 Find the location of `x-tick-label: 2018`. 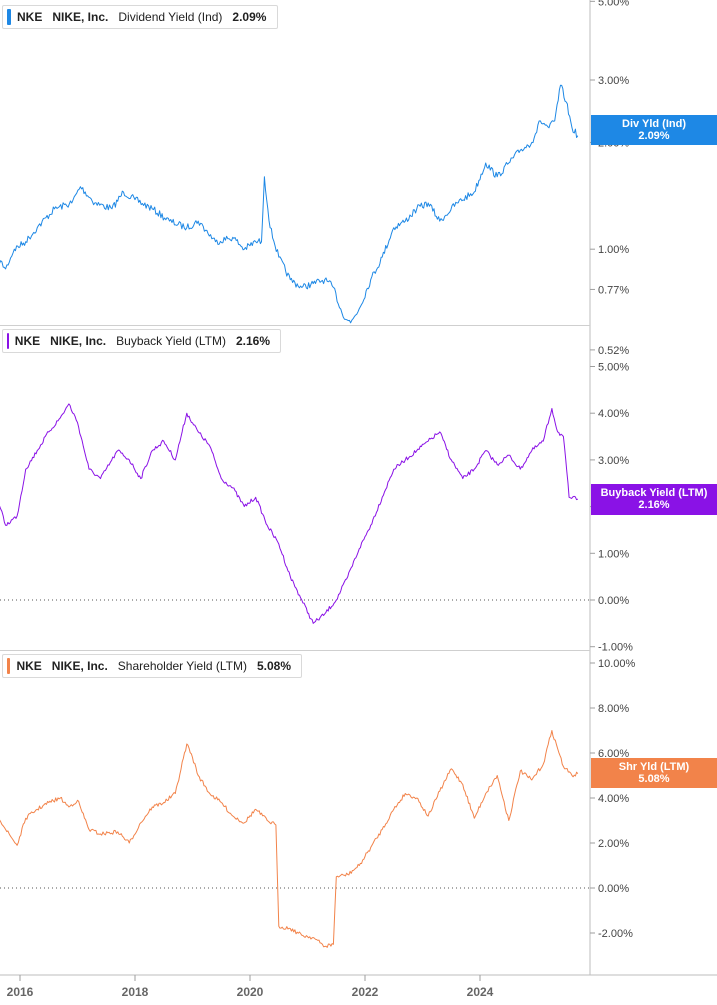

x-tick-label: 2018 is located at coordinates (135, 992).